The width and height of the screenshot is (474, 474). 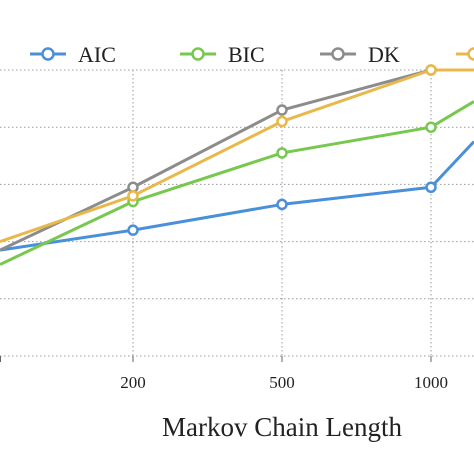 I want to click on x-tick-labels: 200 500 1000, so click(x=284, y=382).